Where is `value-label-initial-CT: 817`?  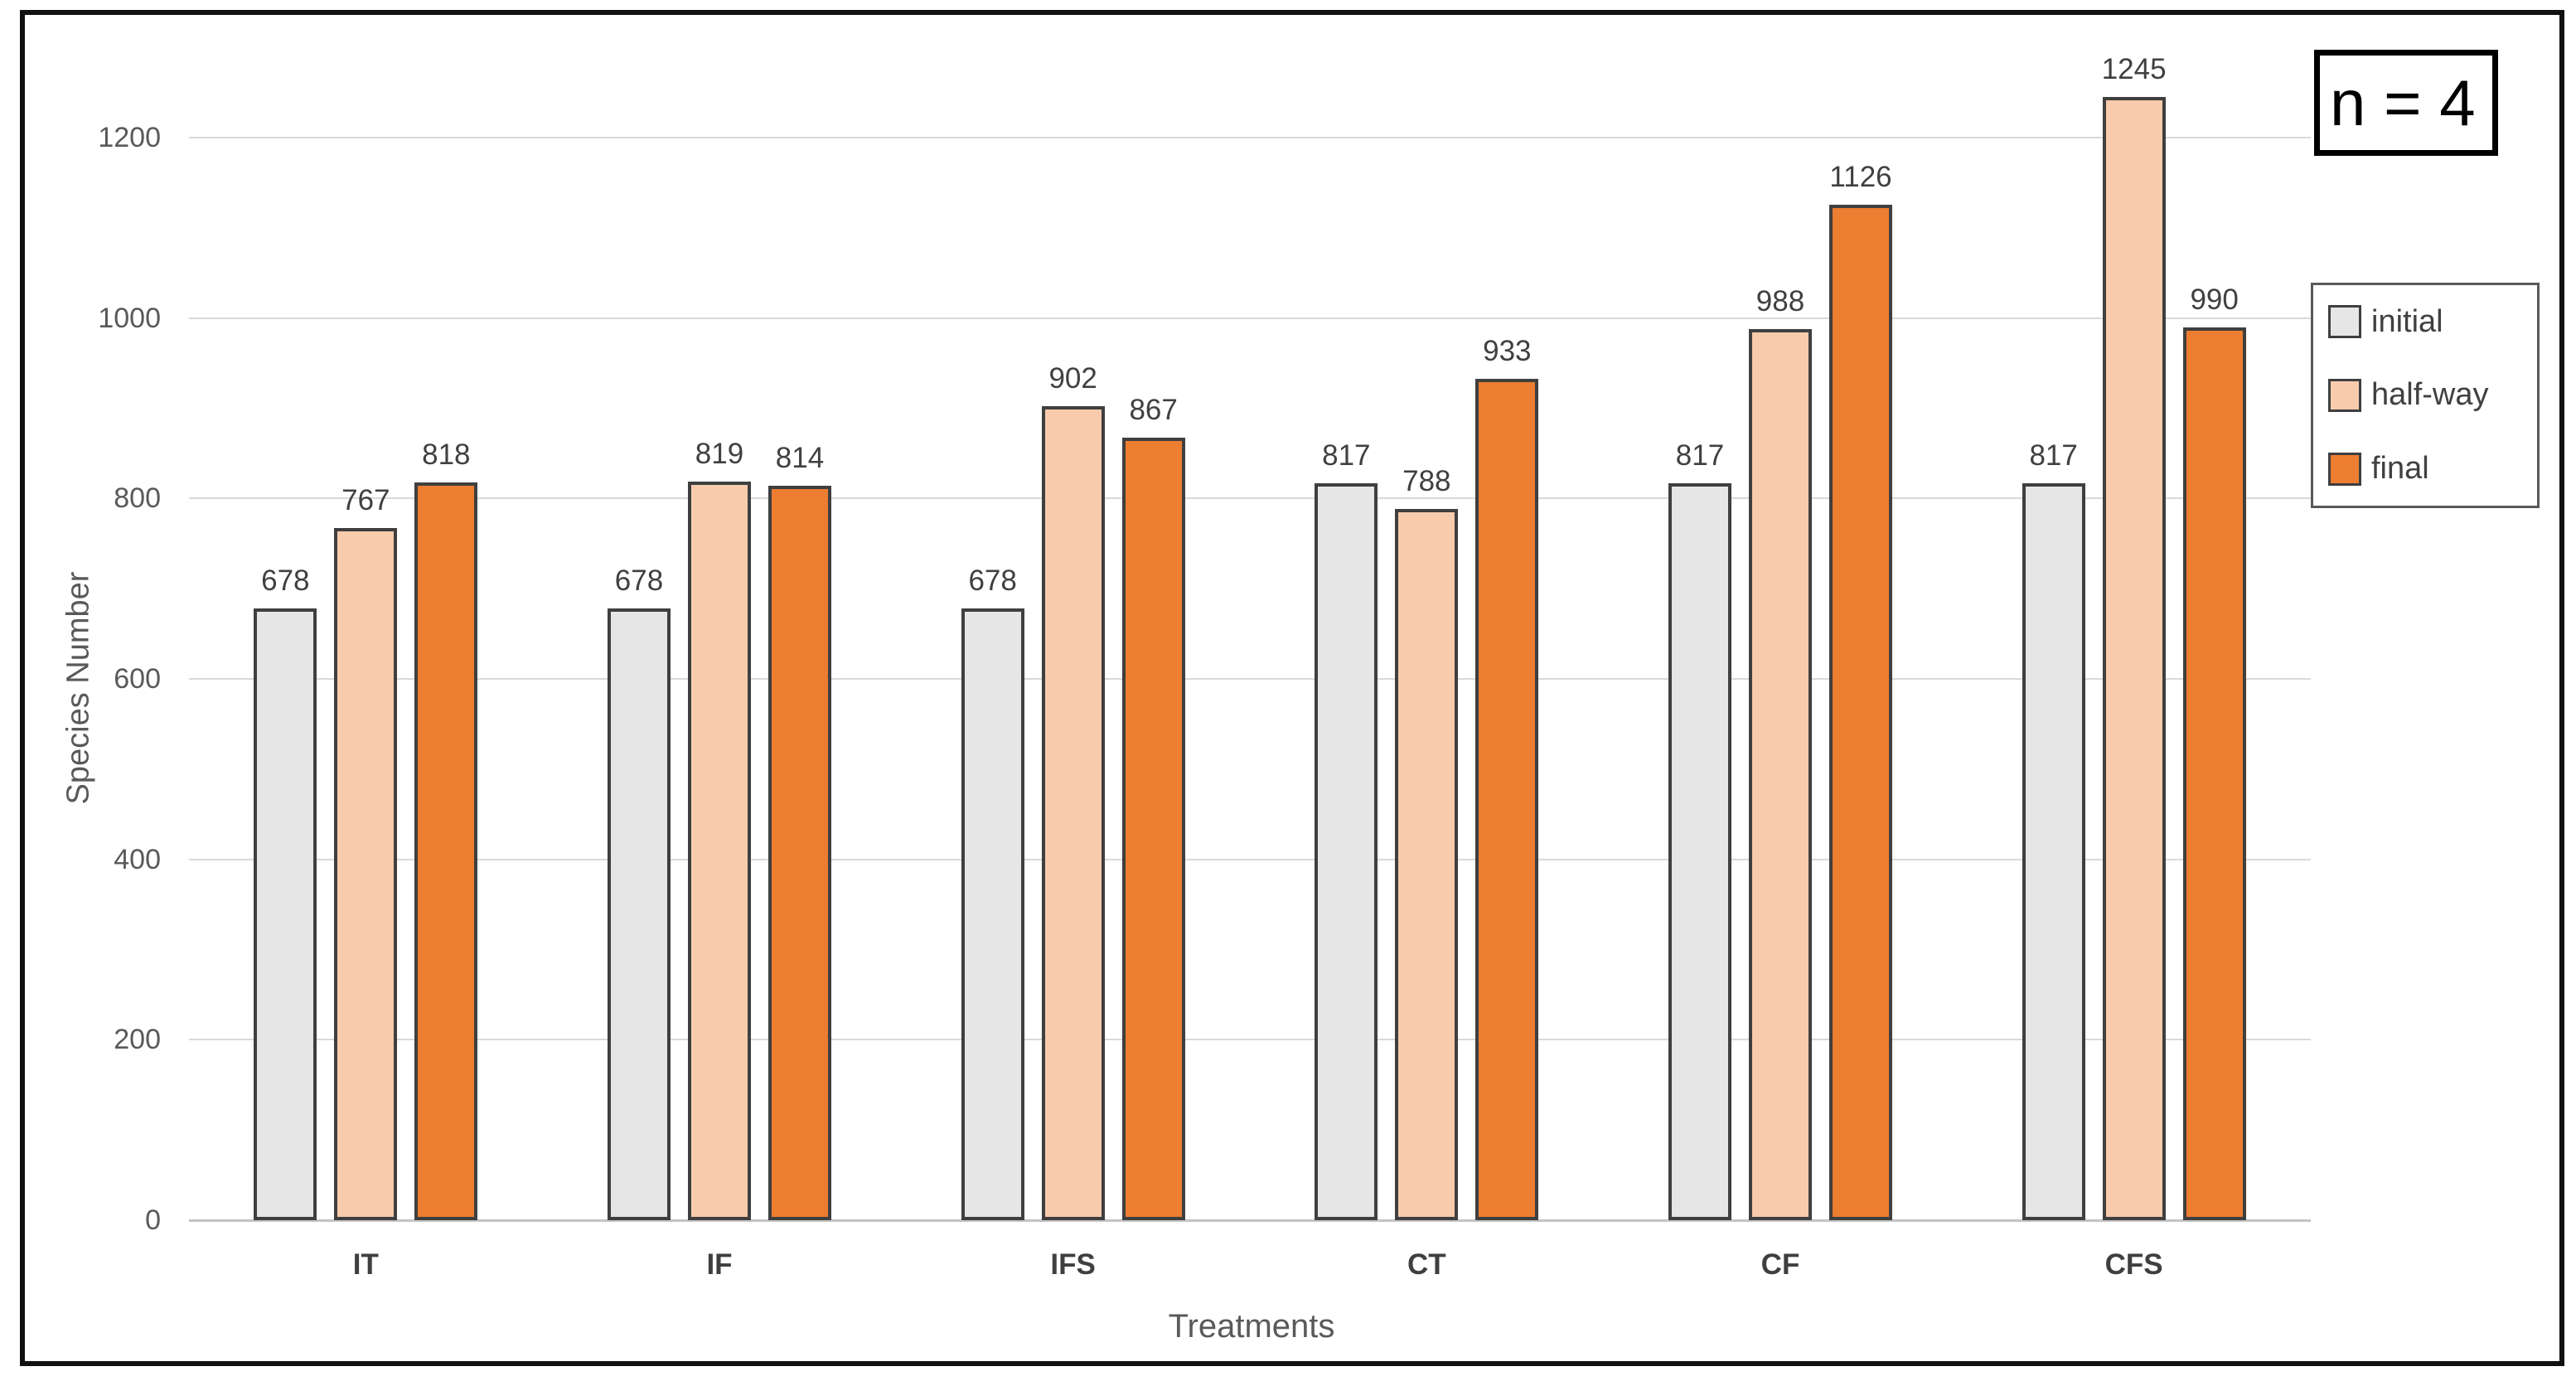 value-label-initial-CT: 817 is located at coordinates (1346, 455).